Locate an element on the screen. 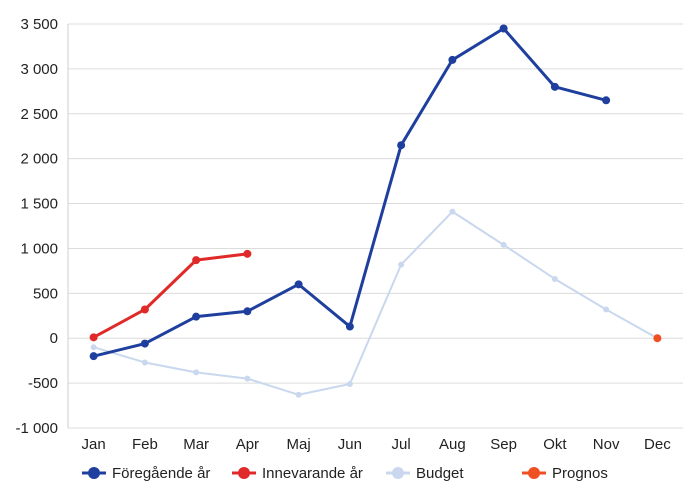  x-tick-label: Mar is located at coordinates (196, 444).